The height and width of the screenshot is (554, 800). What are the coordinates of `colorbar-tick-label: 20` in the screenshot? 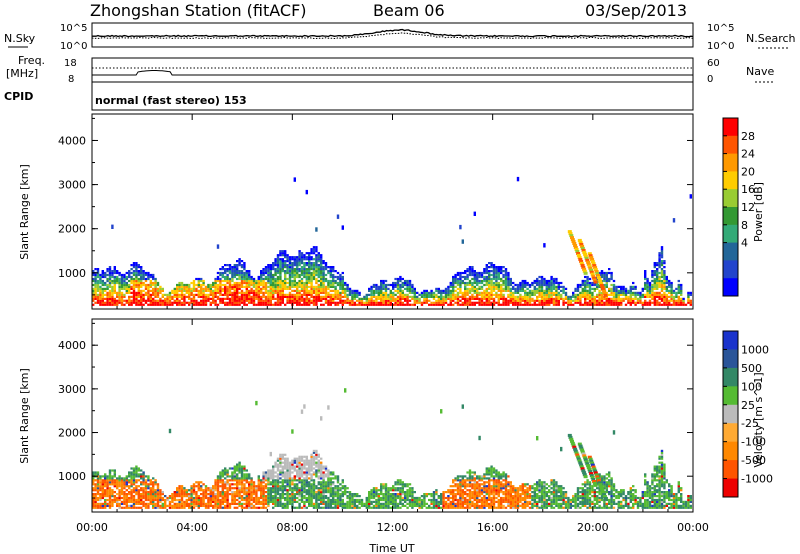 It's located at (748, 171).